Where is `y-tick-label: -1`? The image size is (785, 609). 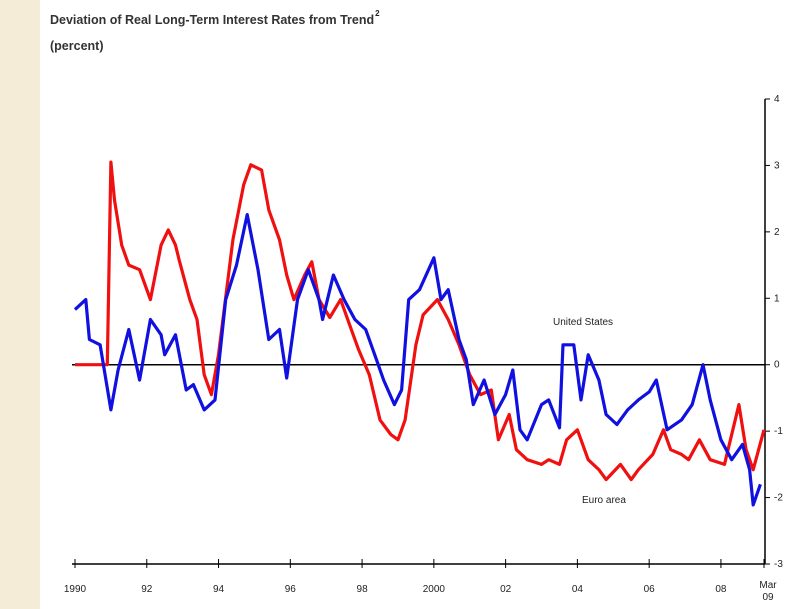 y-tick-label: -1 is located at coordinates (778, 431).